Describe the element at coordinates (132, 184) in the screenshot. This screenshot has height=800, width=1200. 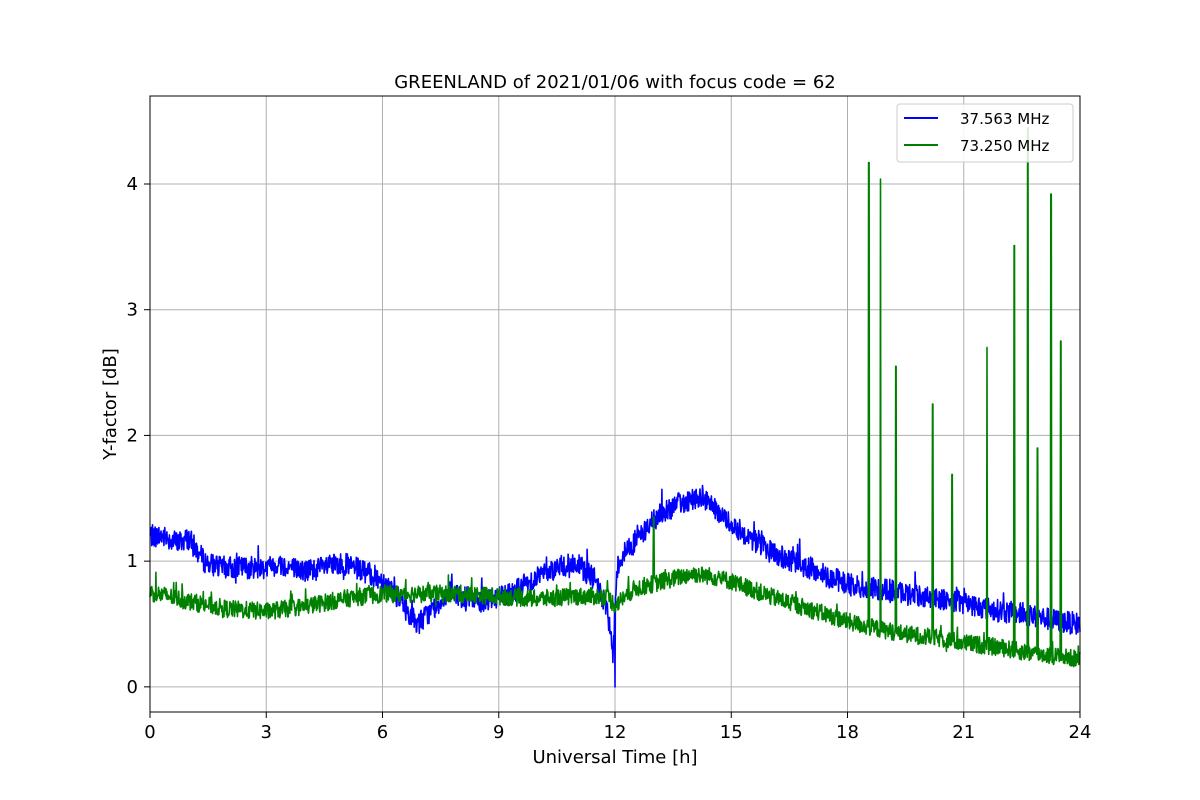
I see `y-tick-label: 4` at that location.